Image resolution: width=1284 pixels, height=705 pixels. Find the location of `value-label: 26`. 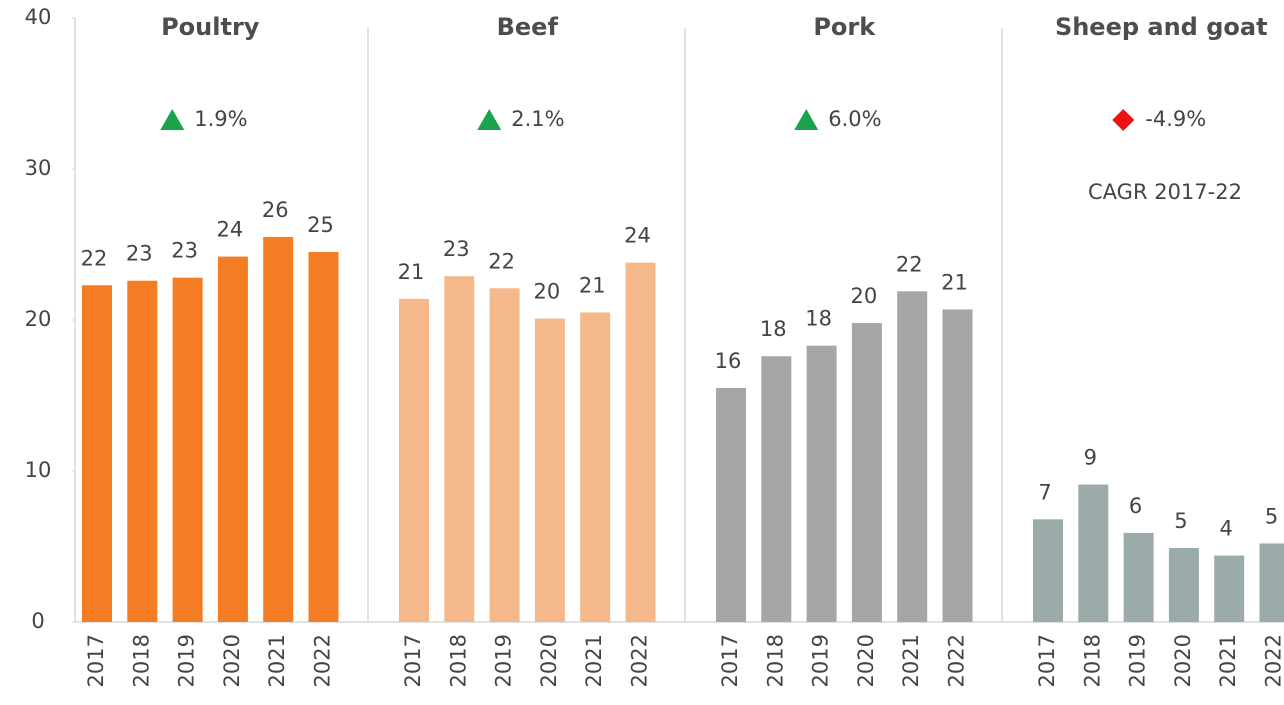

value-label: 26 is located at coordinates (275, 210).